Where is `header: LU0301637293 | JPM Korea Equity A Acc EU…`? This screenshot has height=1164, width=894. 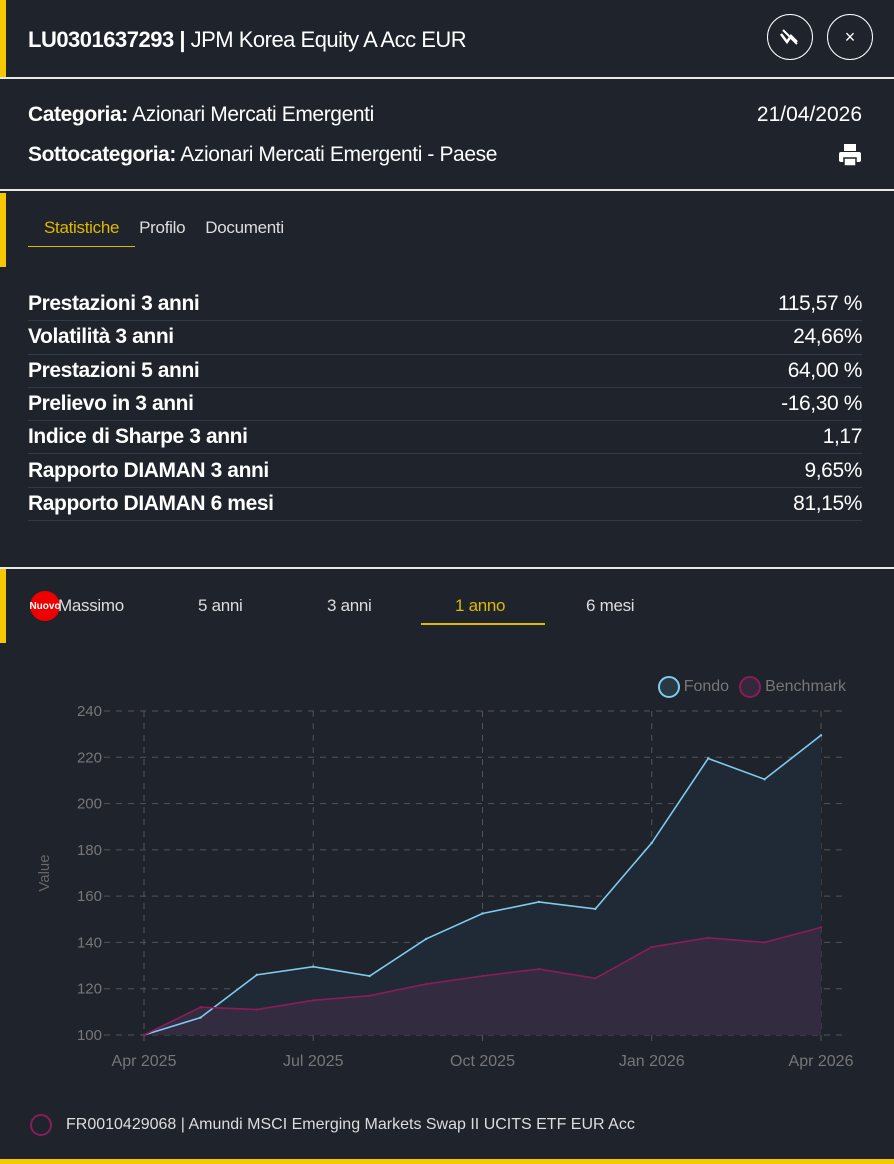 header: LU0301637293 | JPM Korea Equity A Acc EU… is located at coordinates (447, 39).